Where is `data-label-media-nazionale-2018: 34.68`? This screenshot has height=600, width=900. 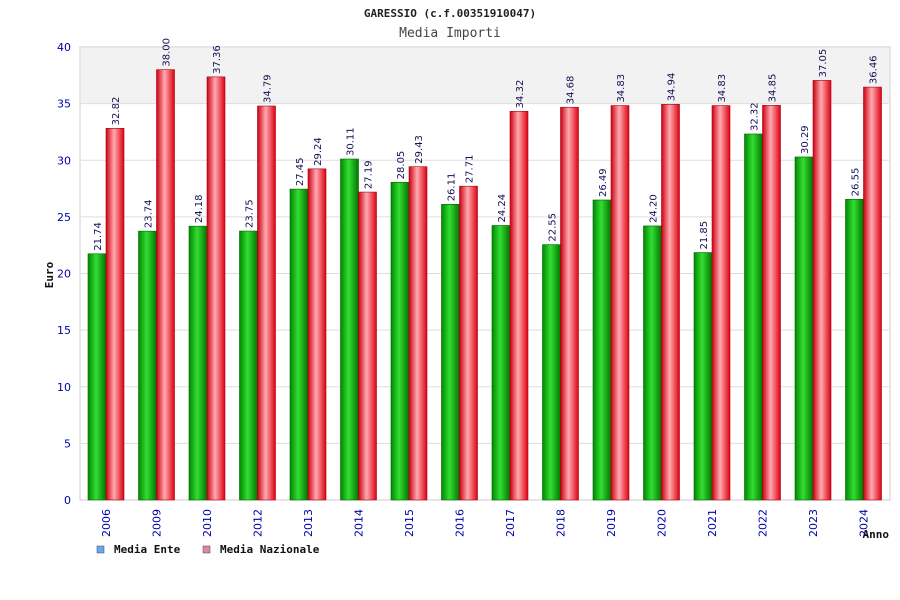 data-label-media-nazionale-2018: 34.68 is located at coordinates (571, 90).